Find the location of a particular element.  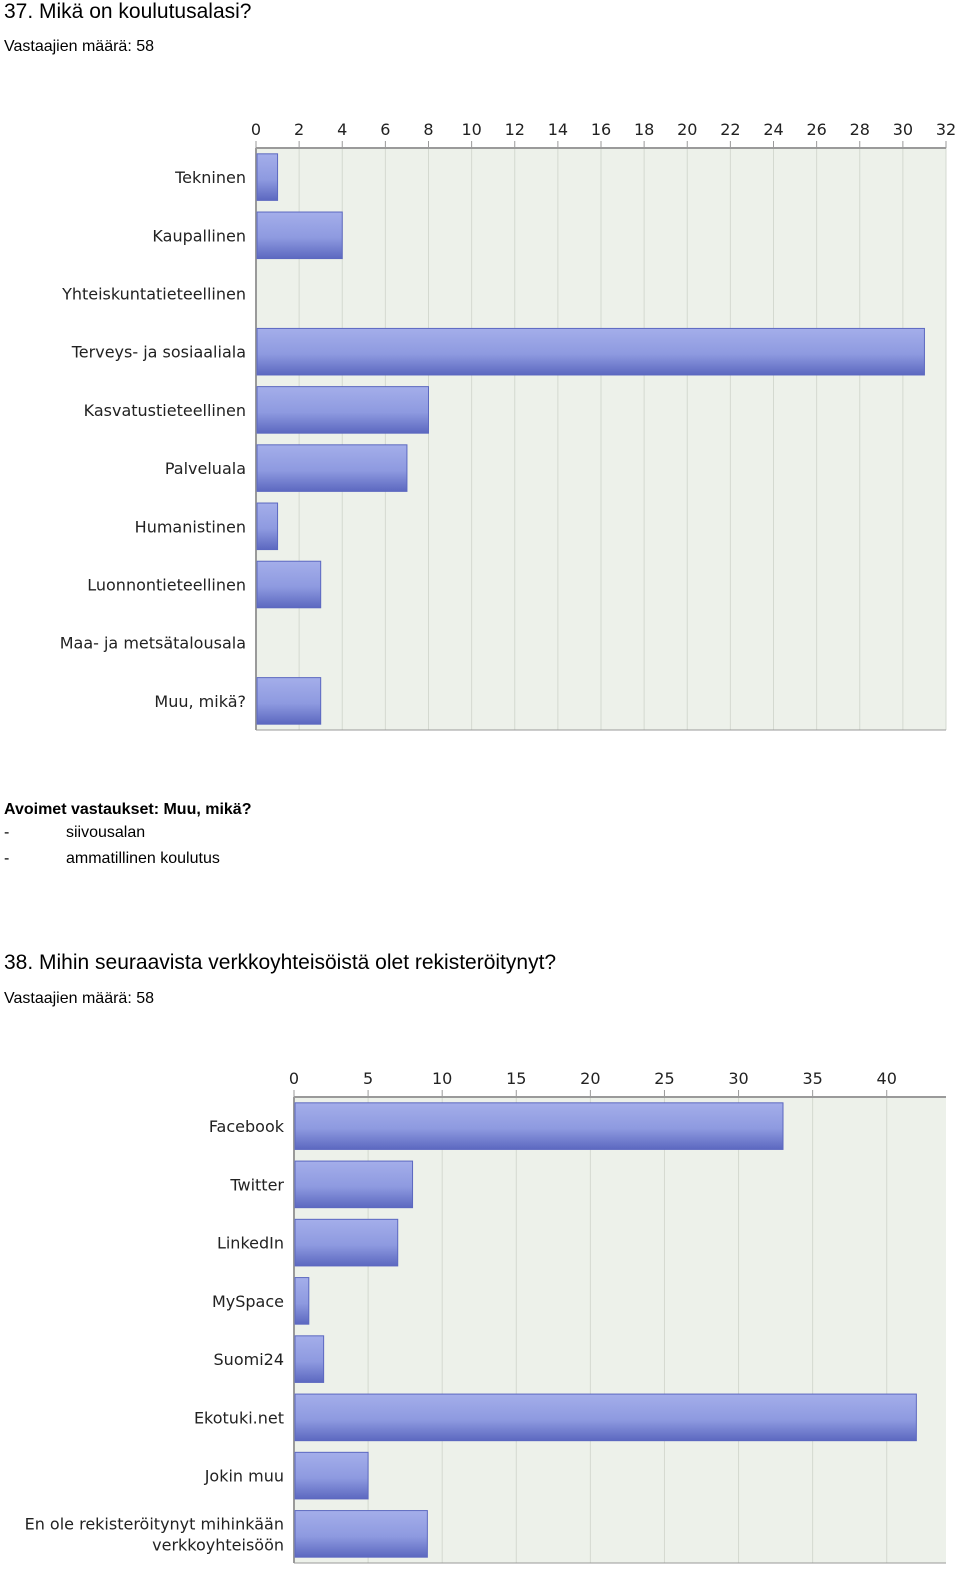

category-label: Tekninen is located at coordinates (210, 177).